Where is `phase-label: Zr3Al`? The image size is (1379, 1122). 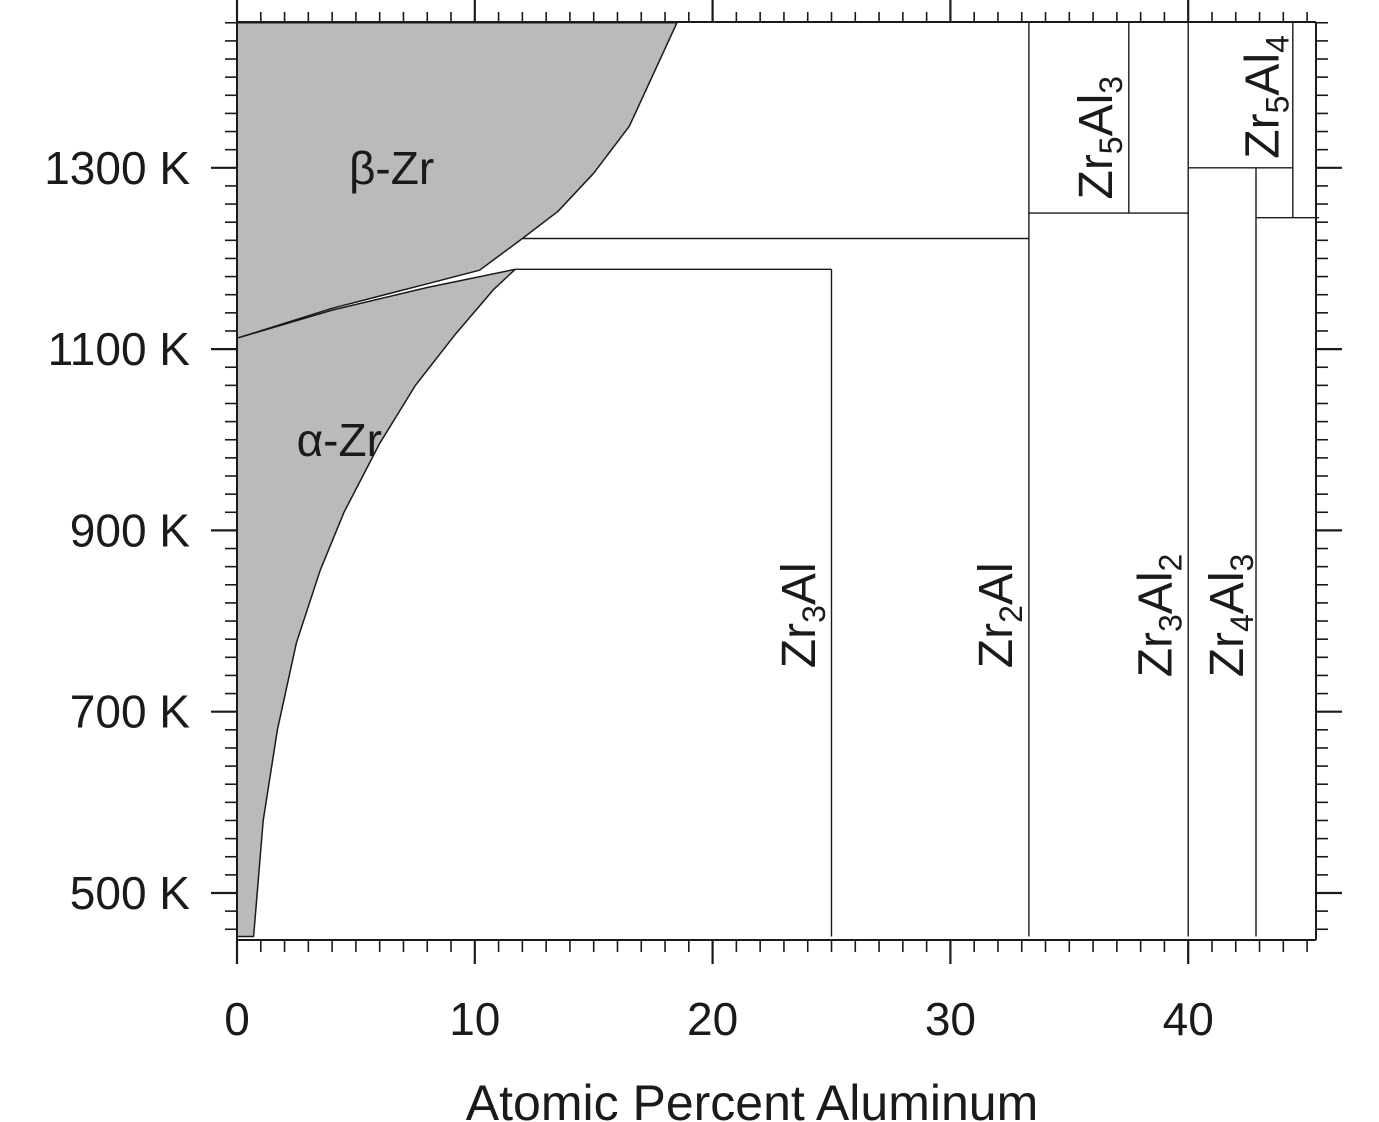
phase-label: Zr3Al is located at coordinates (802, 615).